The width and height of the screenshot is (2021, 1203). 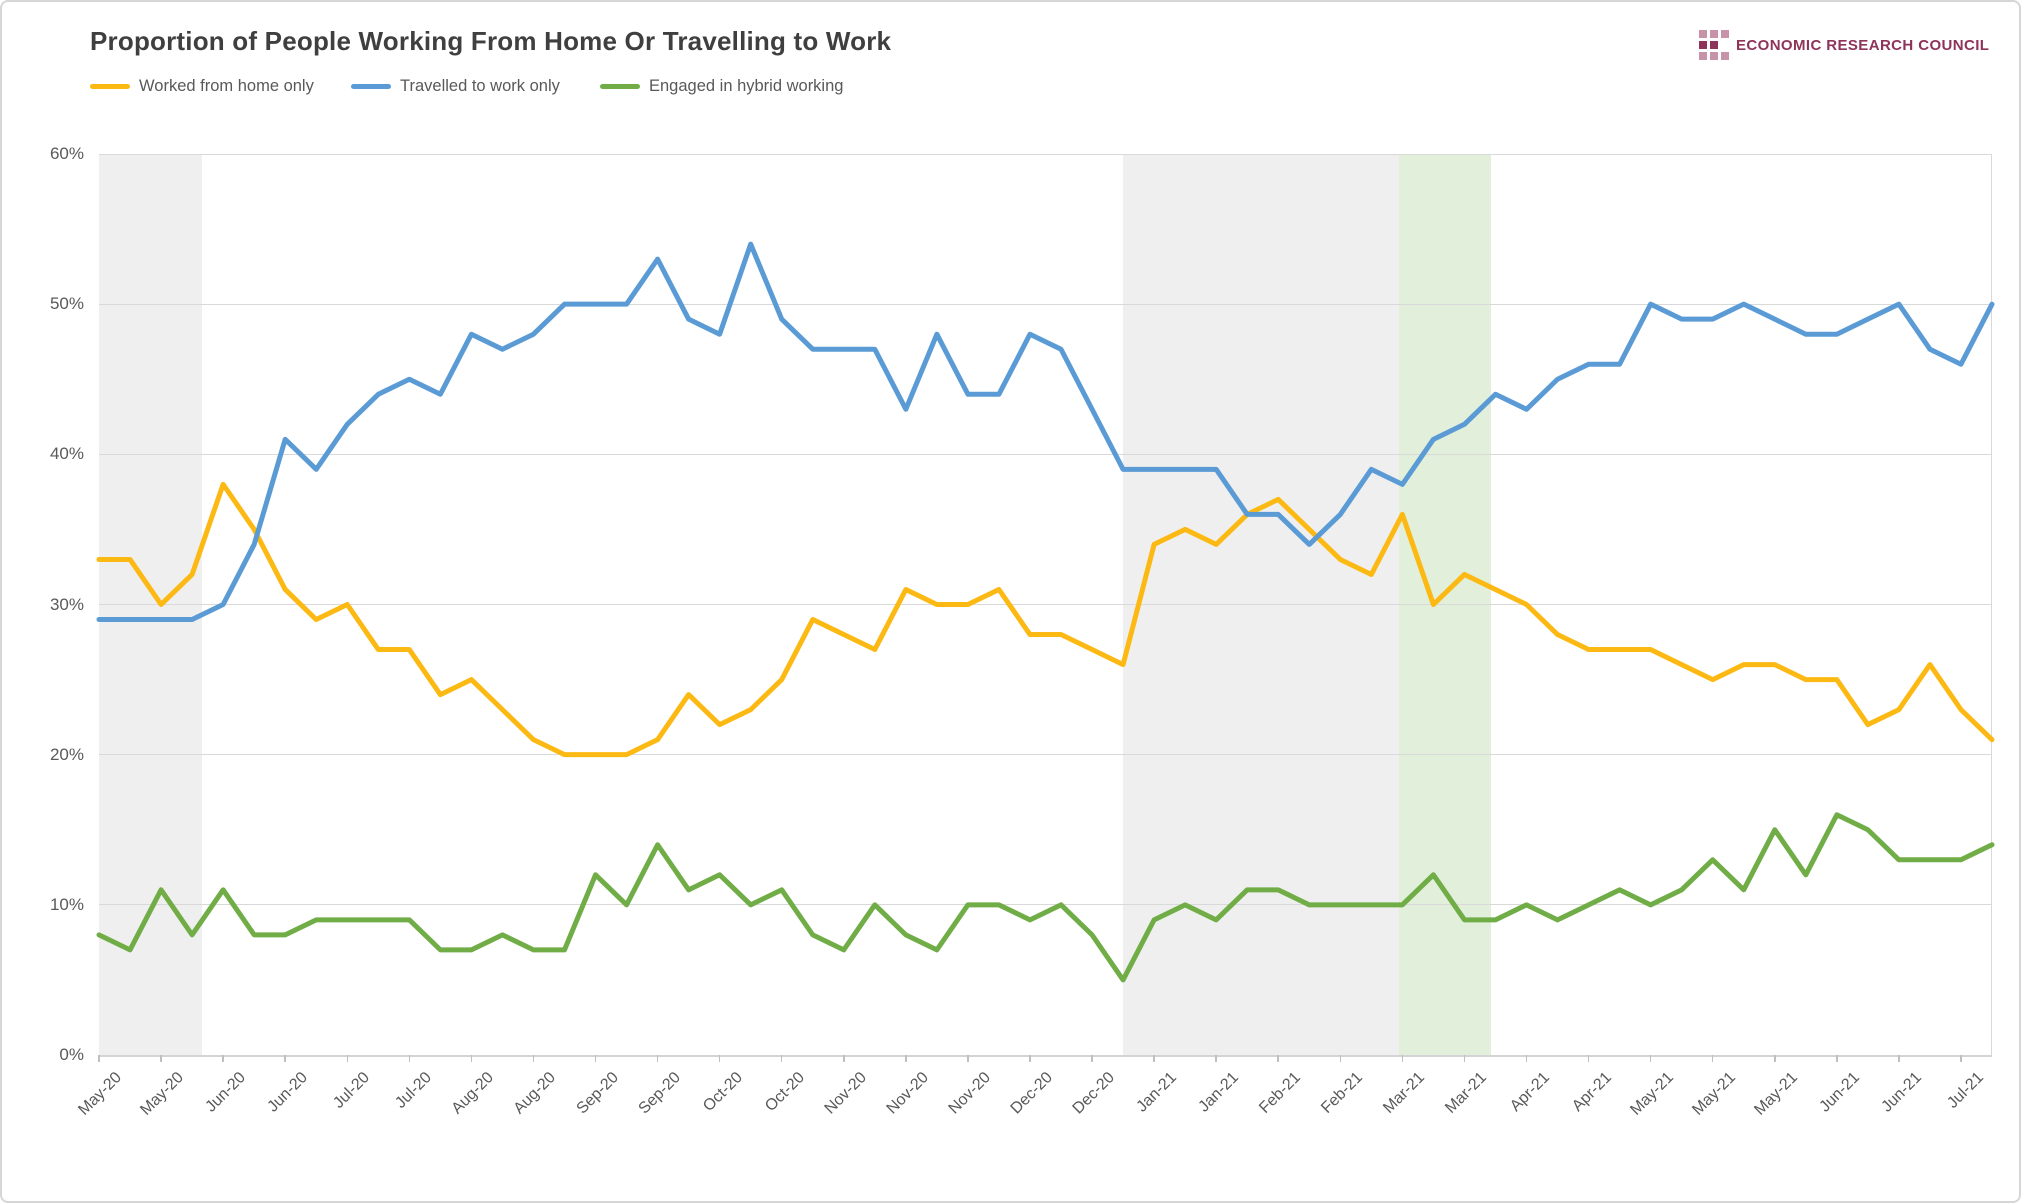 What do you see at coordinates (746, 85) in the screenshot?
I see `legend-label: Engaged in hybrid working` at bounding box center [746, 85].